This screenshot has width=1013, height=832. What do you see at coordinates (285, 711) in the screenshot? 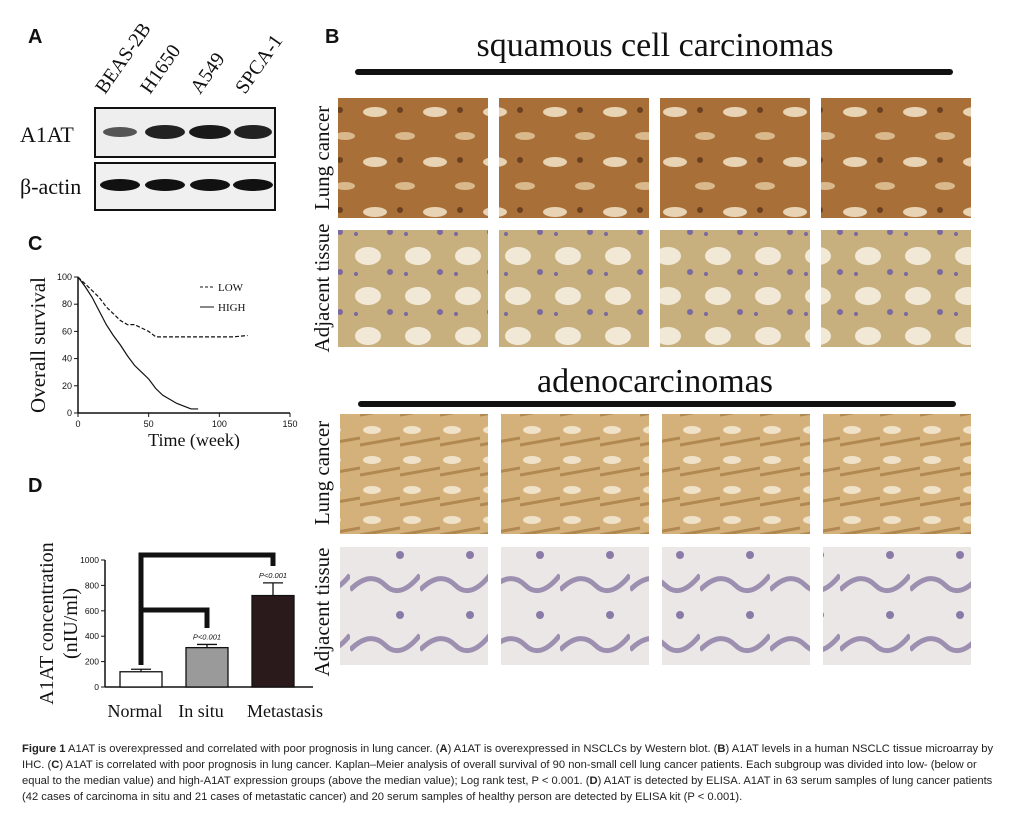
I see `x-tick-label: Metastasis` at bounding box center [285, 711].